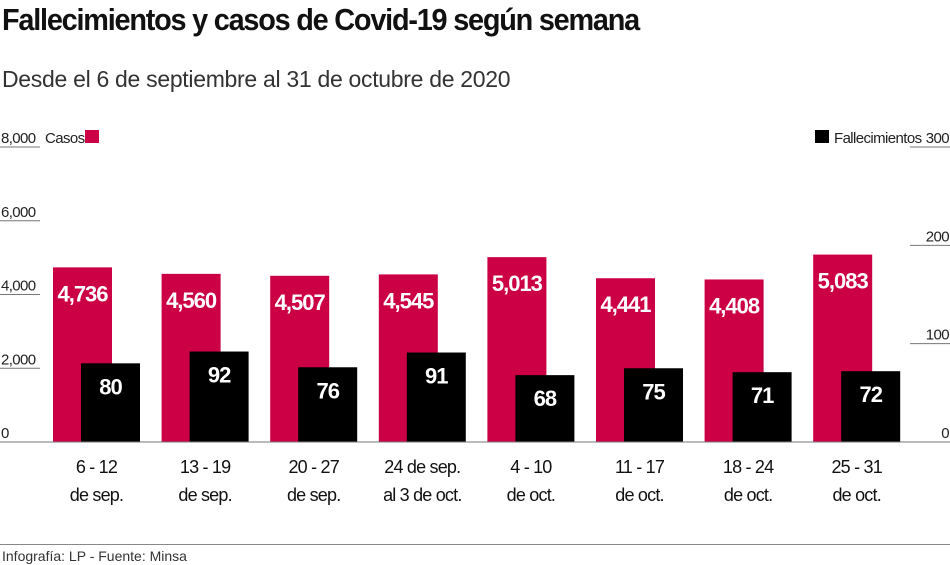 Image resolution: width=950 pixels, height=565 pixels. Describe the element at coordinates (422, 467) in the screenshot. I see `x-tick-label-line1: 24 de sep.` at that location.